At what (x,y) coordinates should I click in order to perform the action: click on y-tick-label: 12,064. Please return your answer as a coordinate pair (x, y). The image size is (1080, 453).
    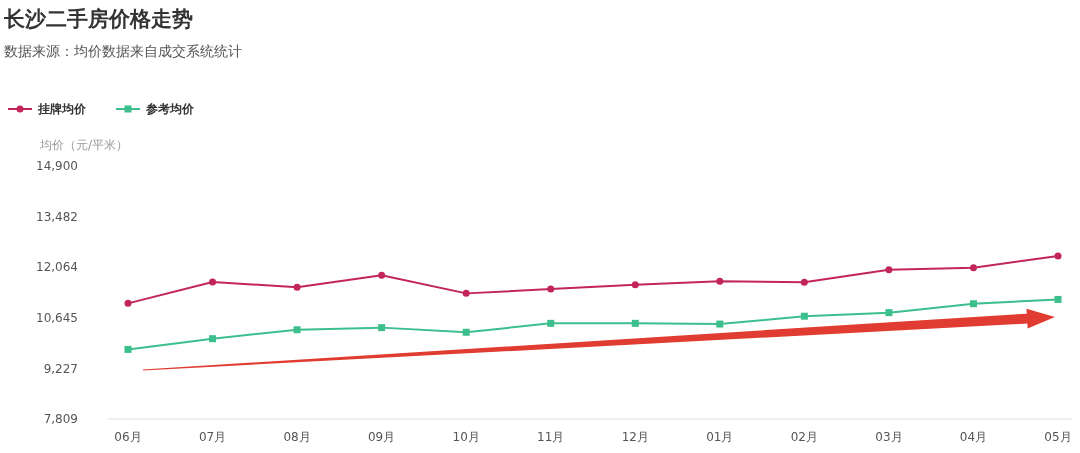
    Looking at the image, I should click on (57, 267).